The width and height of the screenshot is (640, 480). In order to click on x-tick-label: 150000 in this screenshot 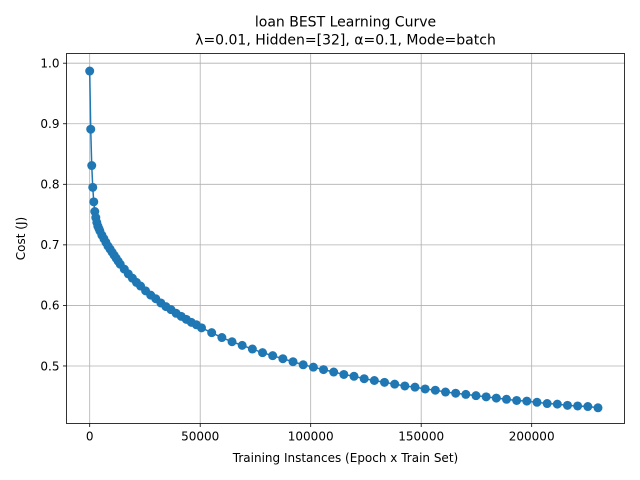, I will do `click(421, 437)`.